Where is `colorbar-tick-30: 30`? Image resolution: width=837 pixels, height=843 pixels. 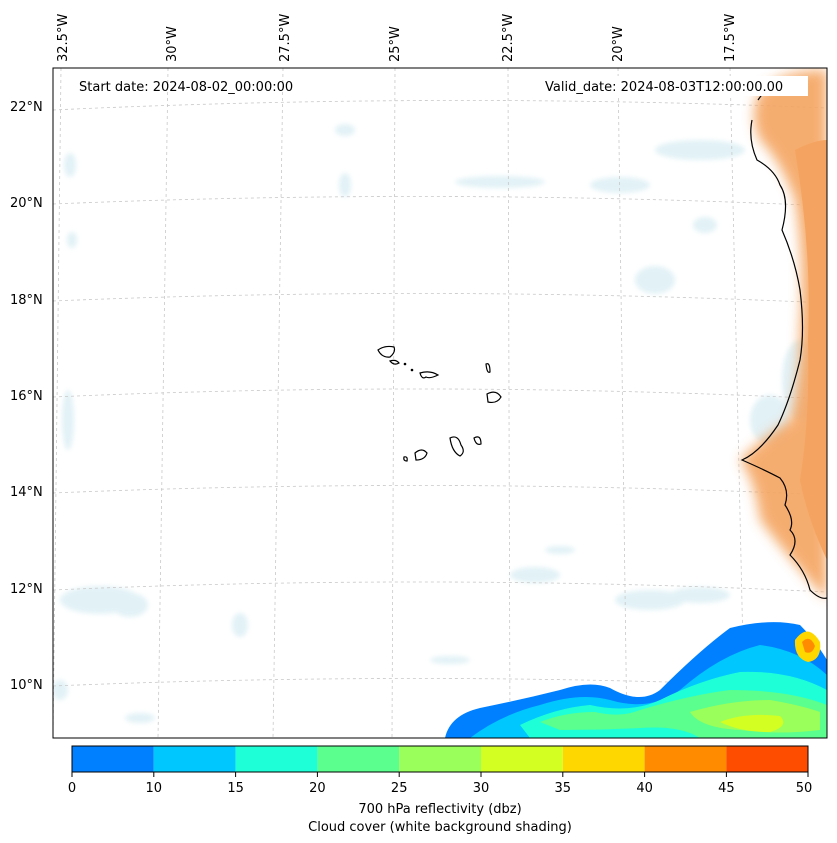
colorbar-tick-30: 30 is located at coordinates (481, 788).